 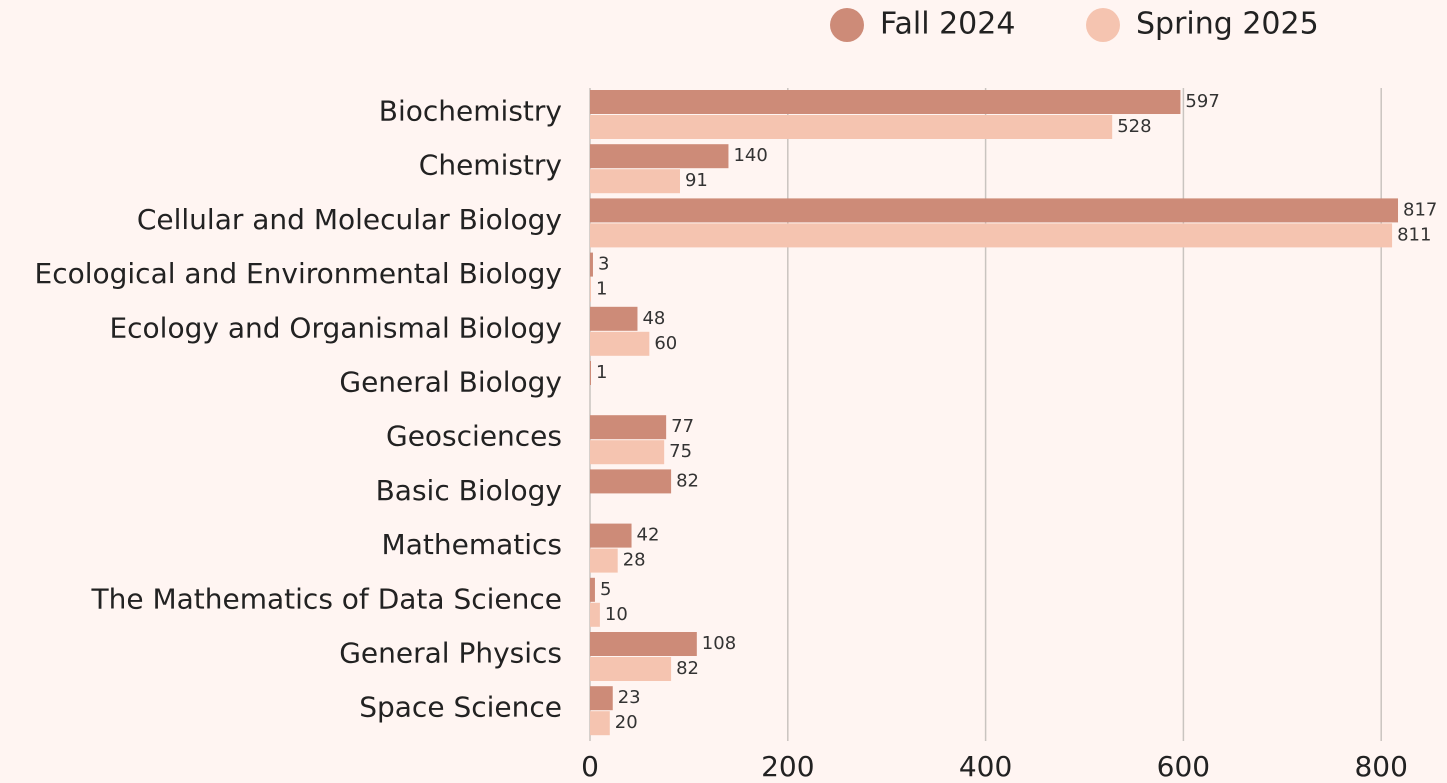 What do you see at coordinates (605, 589) in the screenshot?
I see `value-label: 5` at bounding box center [605, 589].